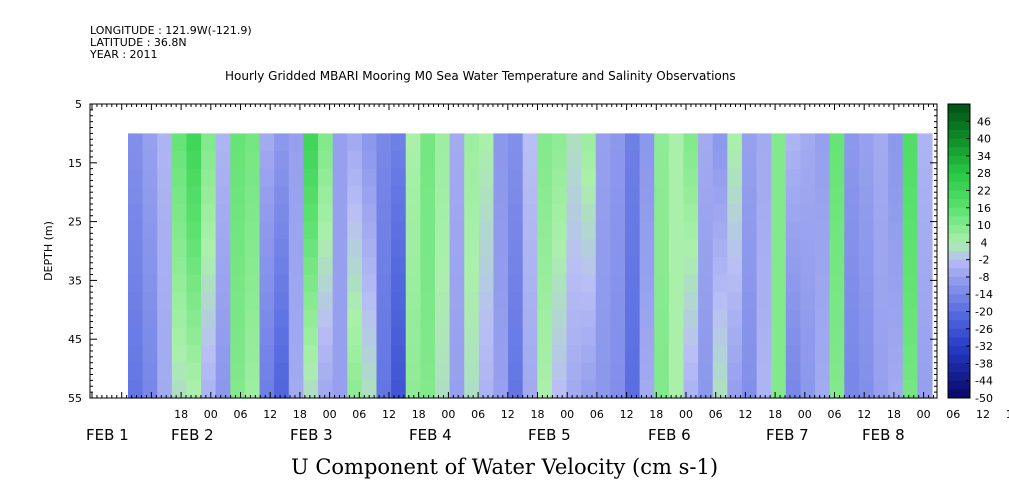 The image size is (1009, 504). I want to click on colorbar-tick-label: 46, so click(984, 121).